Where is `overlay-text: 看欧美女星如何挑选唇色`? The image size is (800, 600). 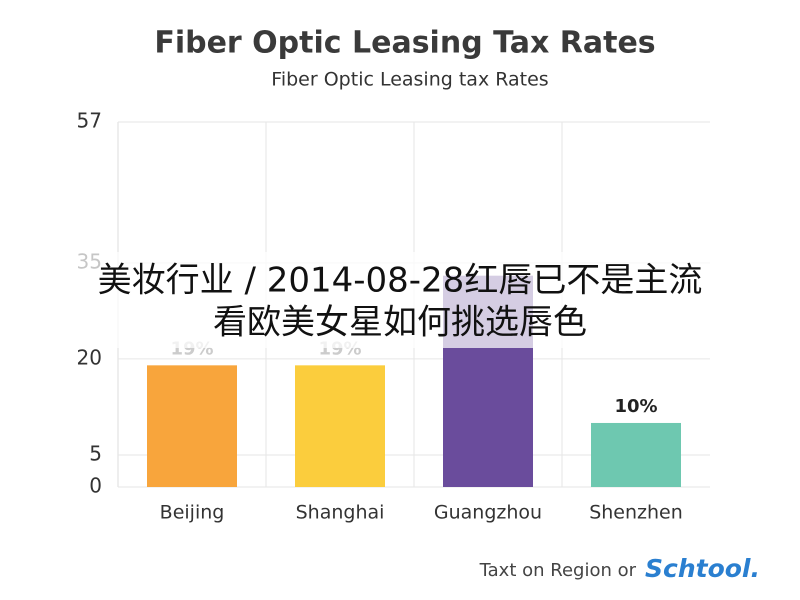
overlay-text: 看欧美女星如何挑选唇色 is located at coordinates (400, 323).